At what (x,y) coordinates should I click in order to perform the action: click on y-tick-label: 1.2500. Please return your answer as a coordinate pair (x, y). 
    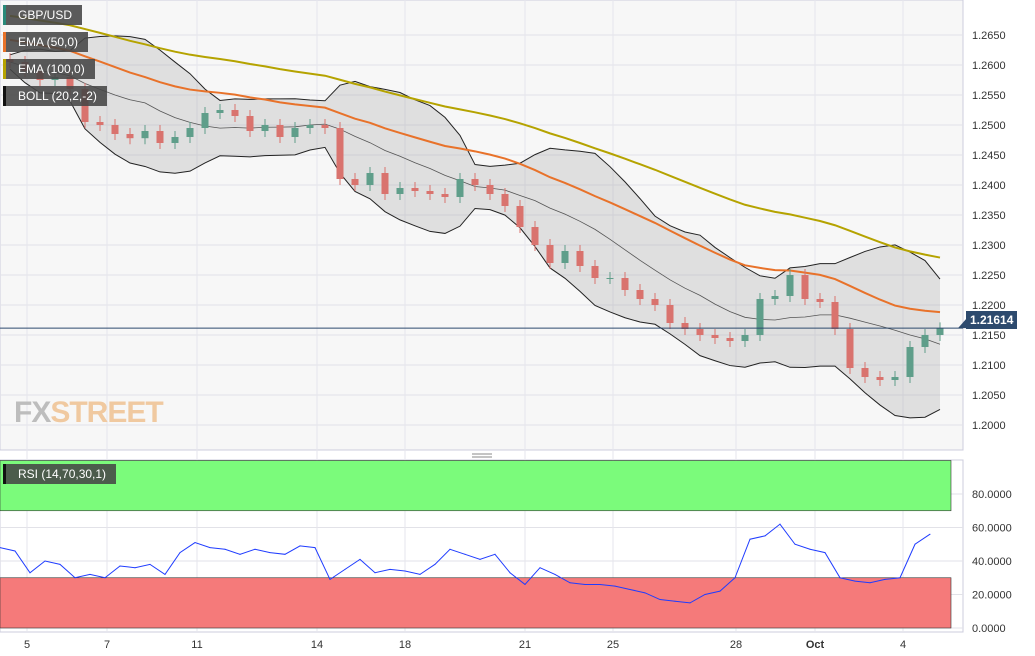
    Looking at the image, I should click on (989, 126).